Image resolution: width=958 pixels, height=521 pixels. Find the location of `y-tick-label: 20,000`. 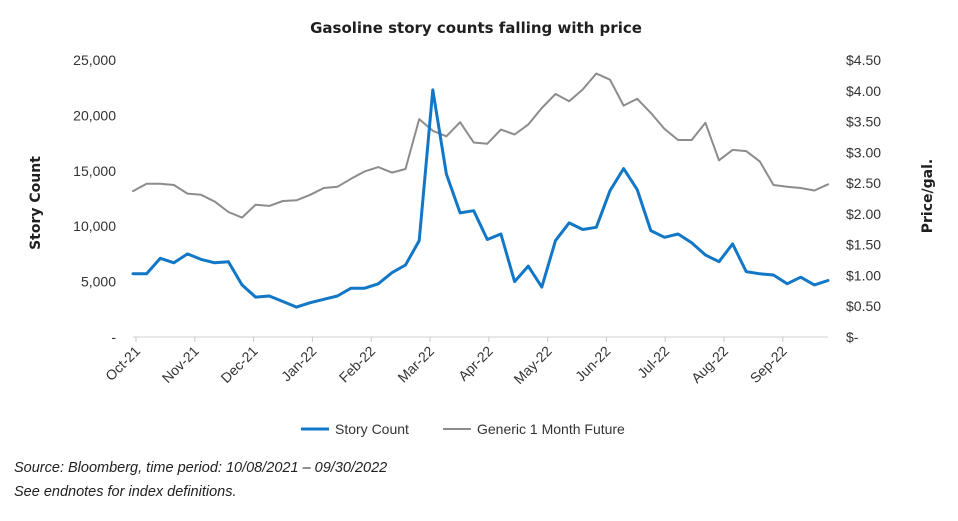

y-tick-label: 20,000 is located at coordinates (94, 115).